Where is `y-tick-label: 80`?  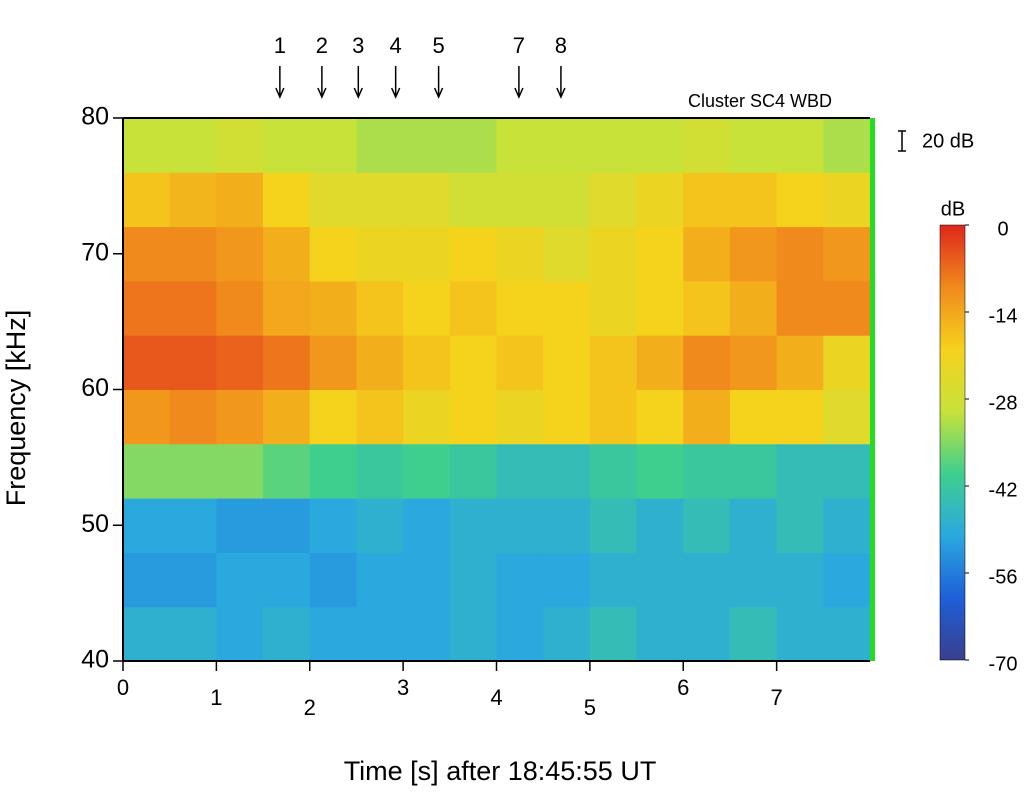 y-tick-label: 80 is located at coordinates (95, 117).